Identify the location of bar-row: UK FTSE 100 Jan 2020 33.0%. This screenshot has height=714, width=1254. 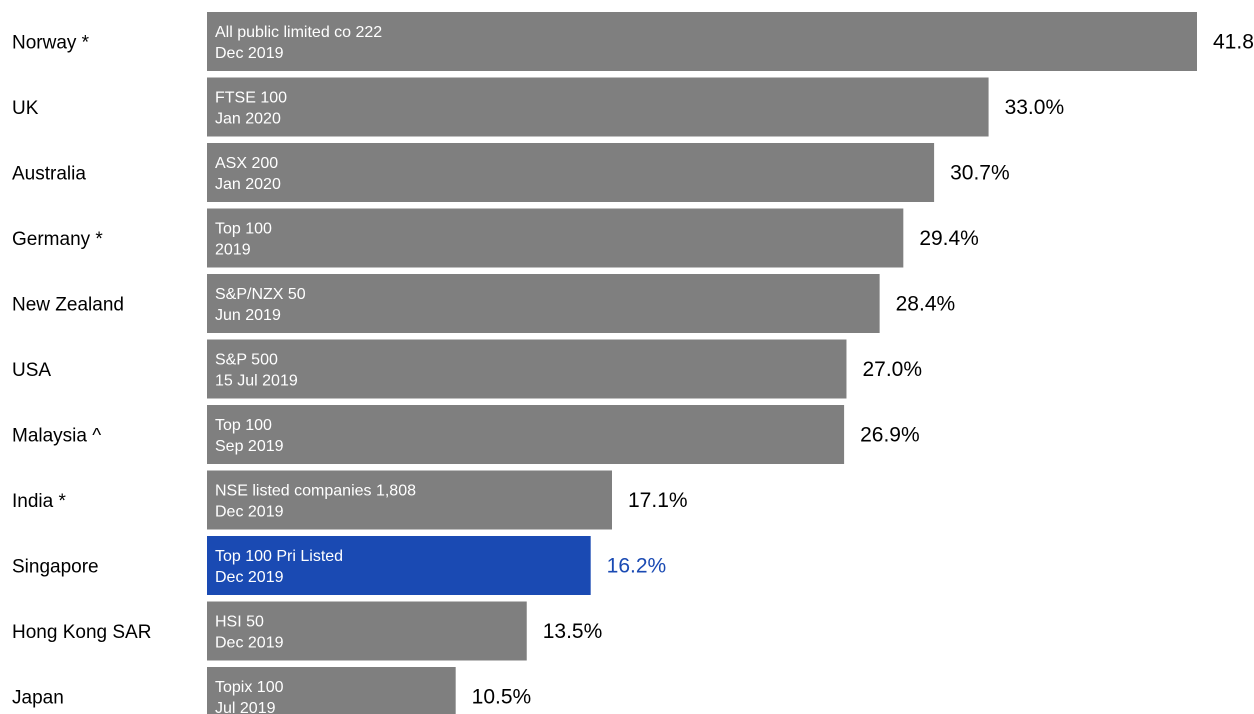
(538, 107).